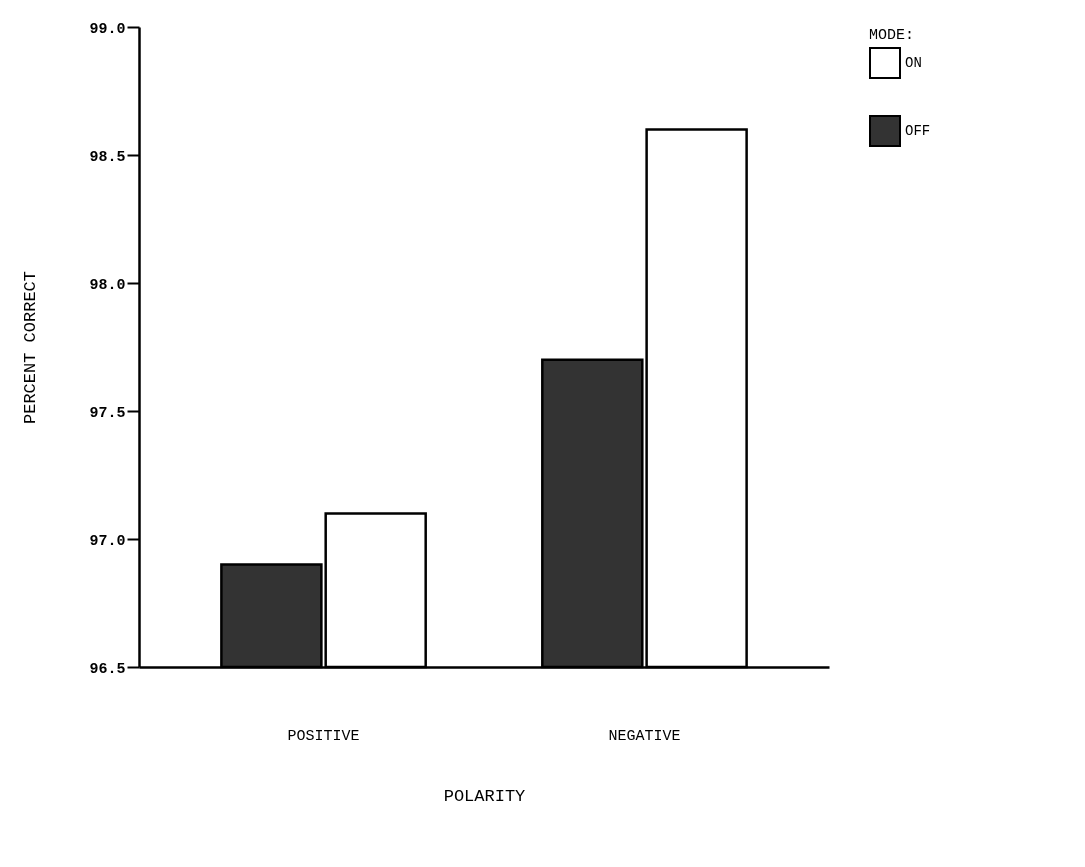  I want to click on y-tick-label: 98.5, so click(107, 157).